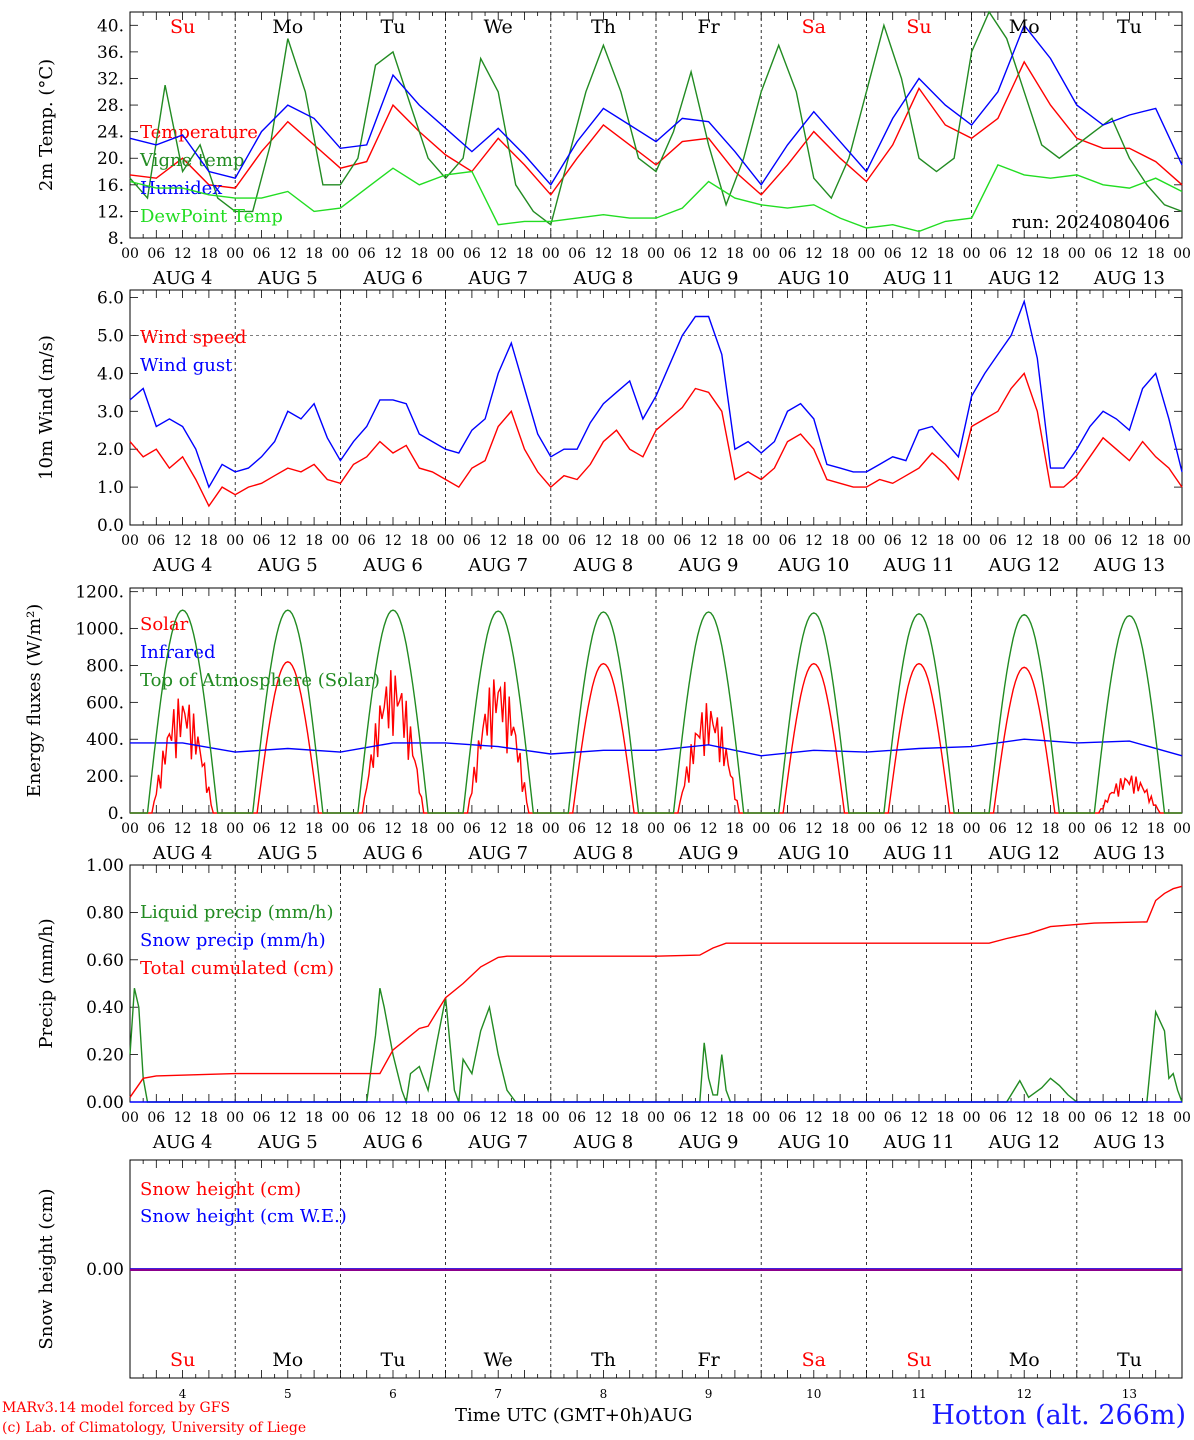  I want to click on y-tick-label: 0.60, so click(105, 961).